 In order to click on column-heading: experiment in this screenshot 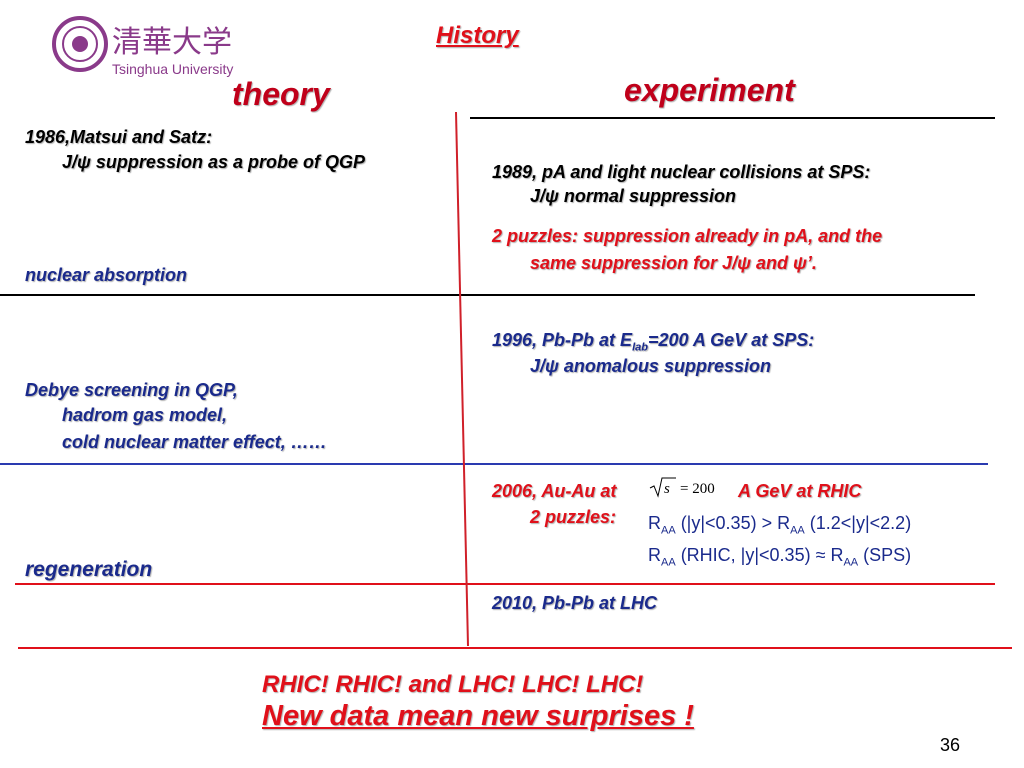, I will do `click(709, 90)`.